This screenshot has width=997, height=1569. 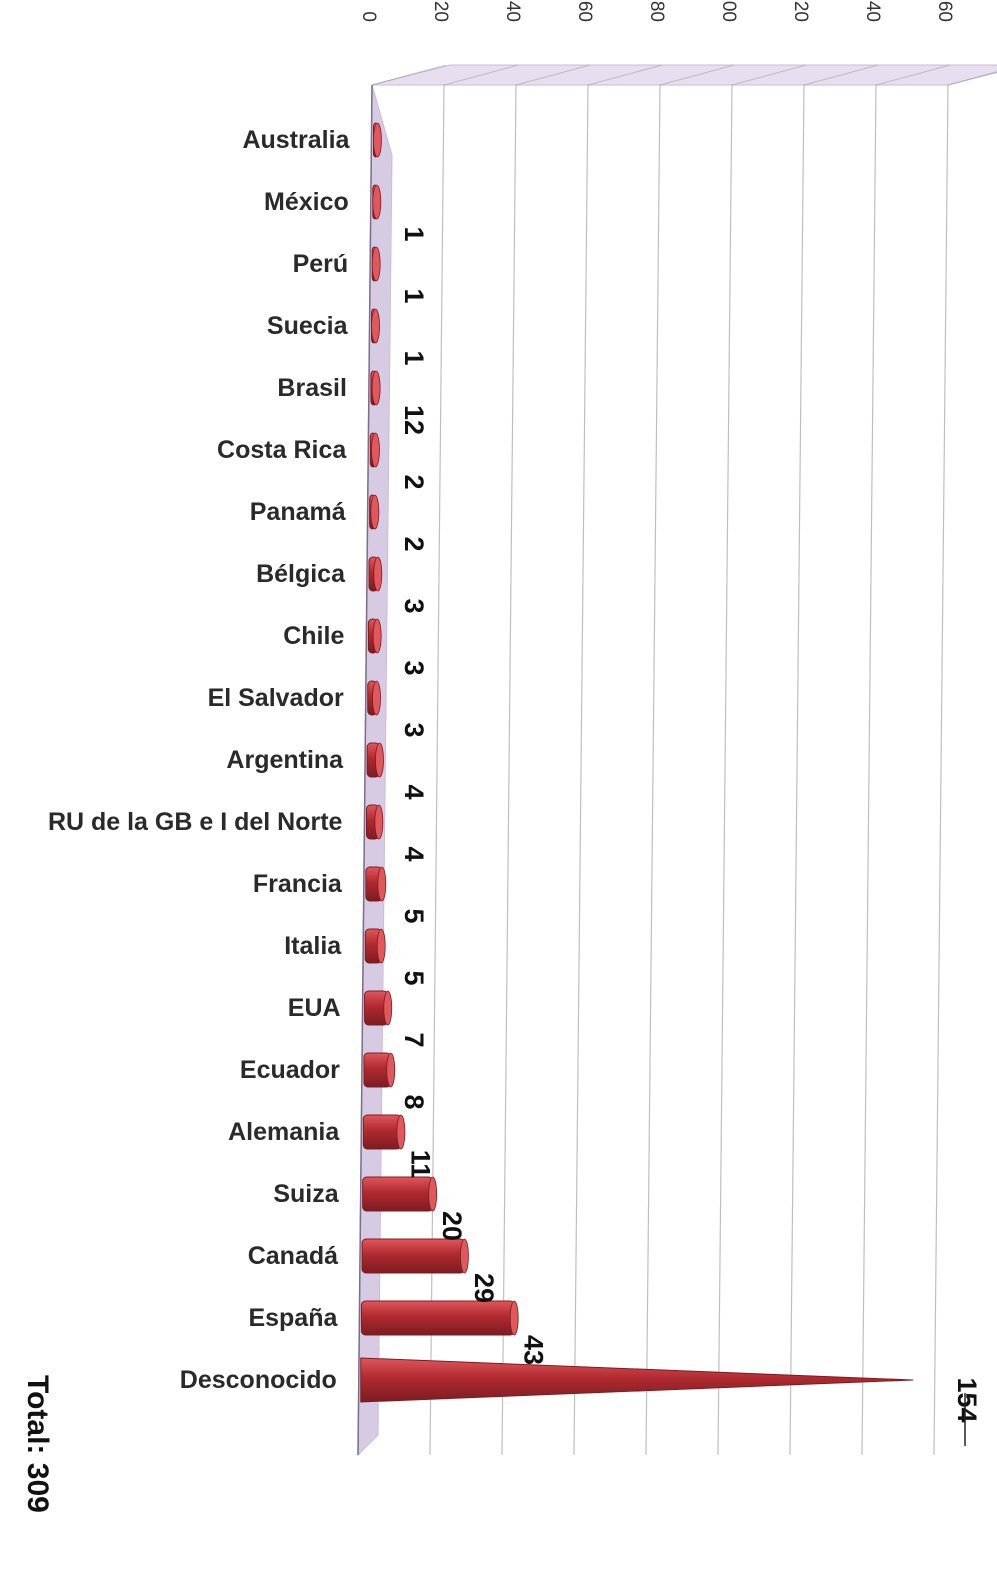 I want to click on category-label: Suiza, so click(x=306, y=1194).